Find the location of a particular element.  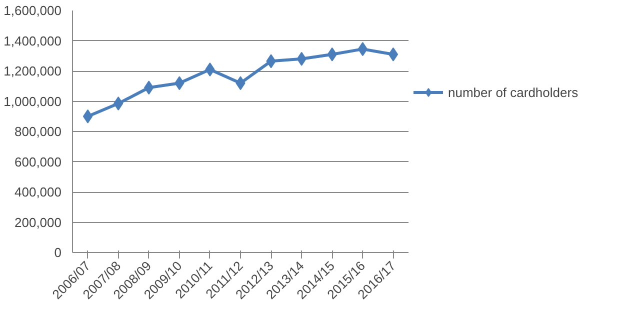

y-tick-label: 200,000 is located at coordinates (38, 222).